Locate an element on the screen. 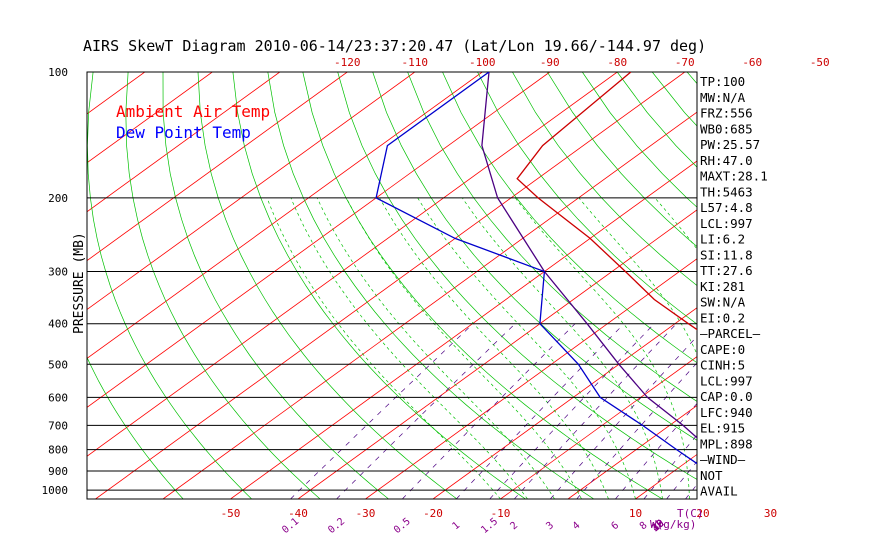 The image size is (870, 560). stability-index-item: CAP:0.0 is located at coordinates (726, 396).